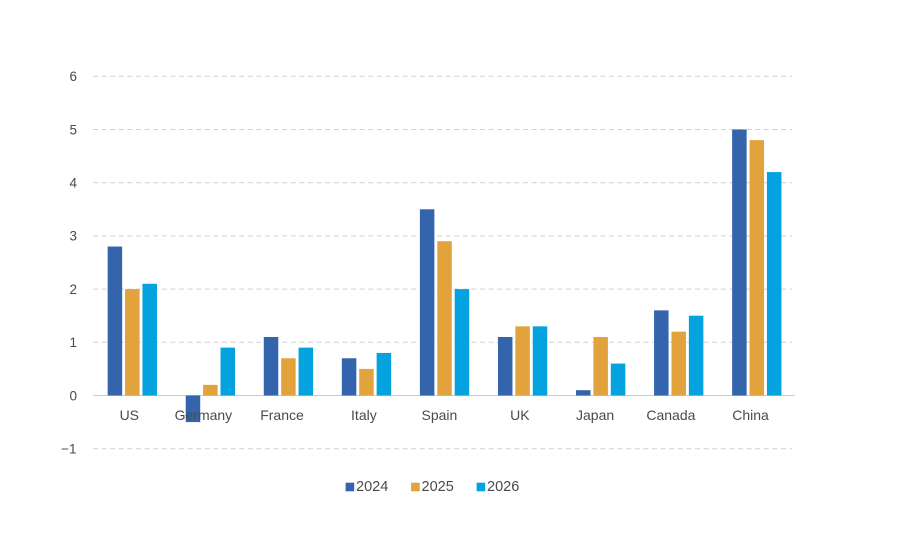 The height and width of the screenshot is (552, 900). What do you see at coordinates (503, 487) in the screenshot?
I see `svg-text: 2026` at bounding box center [503, 487].